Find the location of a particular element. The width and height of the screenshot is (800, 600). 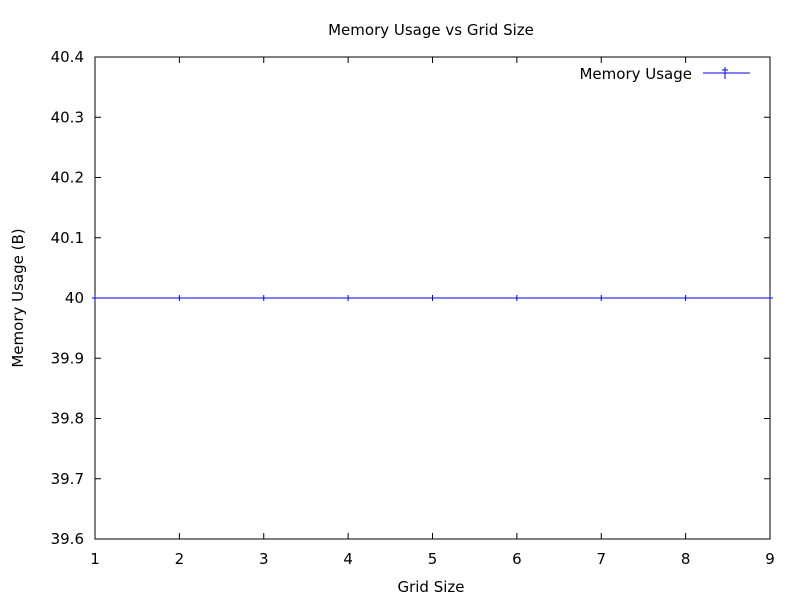

y-tick-label: 40.1 is located at coordinates (67, 238).